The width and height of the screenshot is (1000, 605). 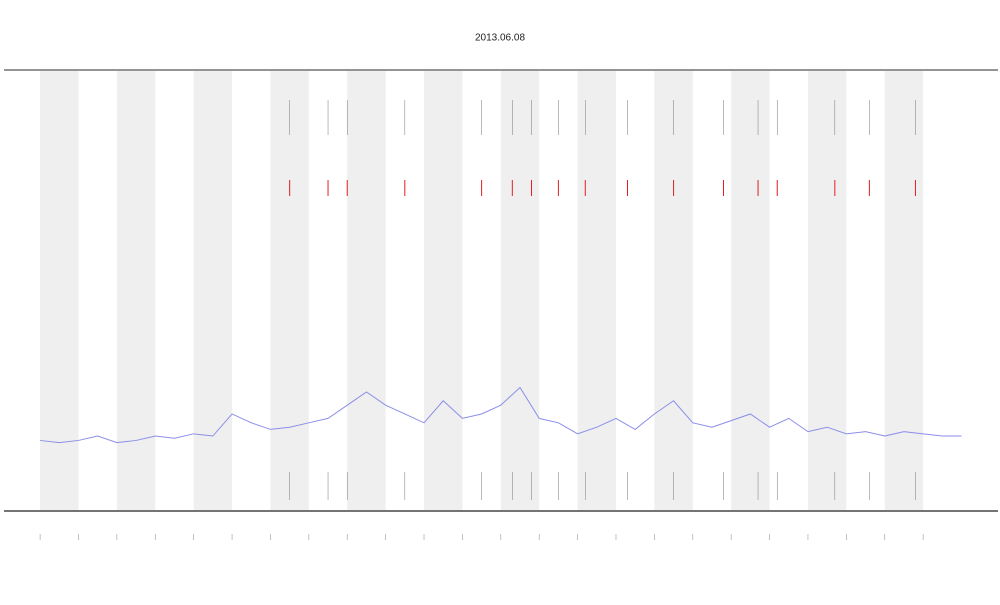 I want to click on series-line, so click(x=501, y=415).